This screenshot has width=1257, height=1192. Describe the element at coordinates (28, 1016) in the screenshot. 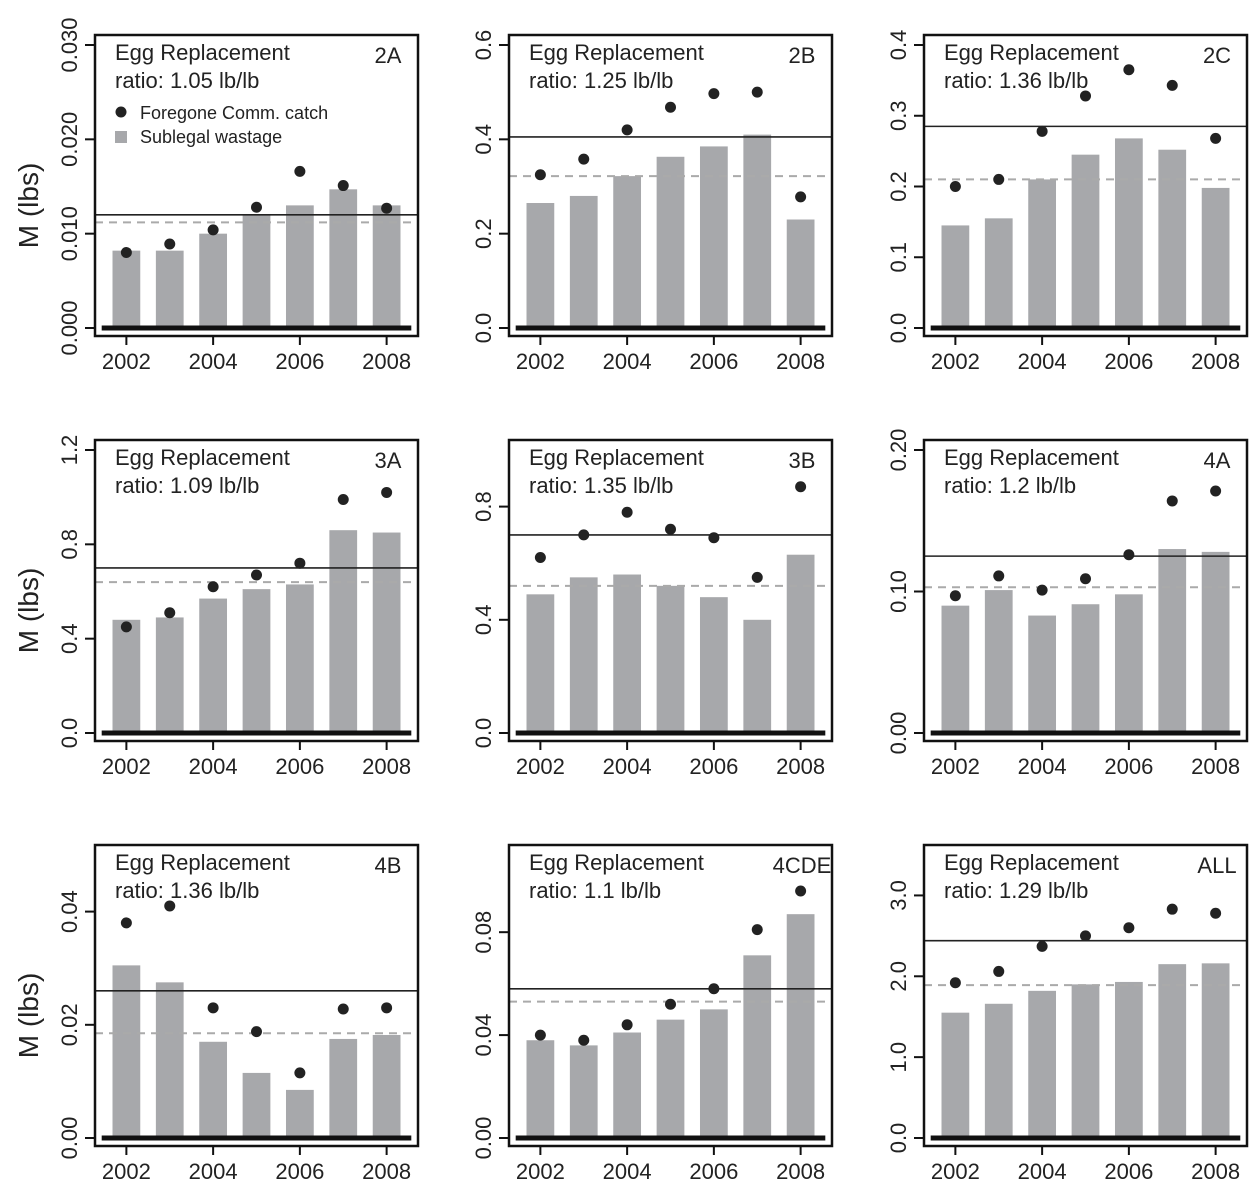

I see `y-axis-label: M (lbs)` at that location.